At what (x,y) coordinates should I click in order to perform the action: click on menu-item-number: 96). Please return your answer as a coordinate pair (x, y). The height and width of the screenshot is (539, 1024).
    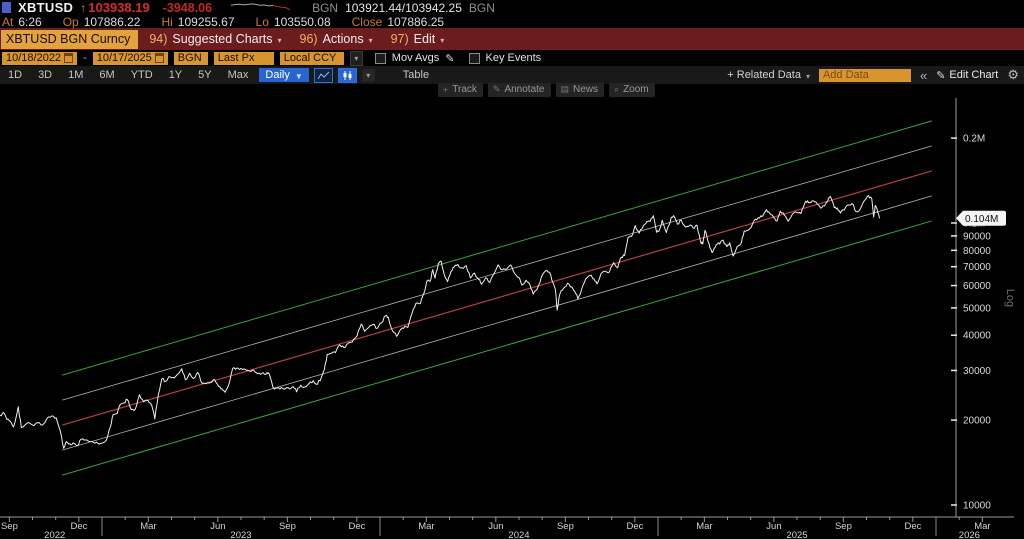
    Looking at the image, I should click on (308, 39).